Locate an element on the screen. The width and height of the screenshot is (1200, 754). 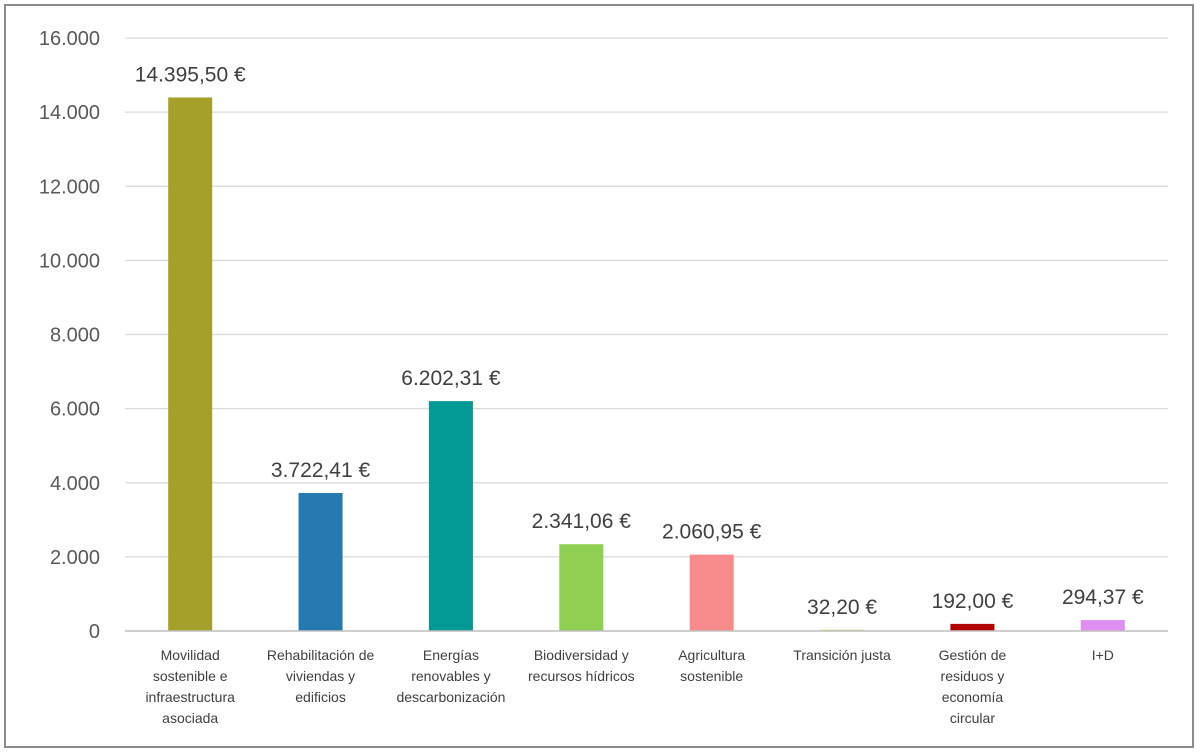
category-label-line: circular is located at coordinates (972, 718).